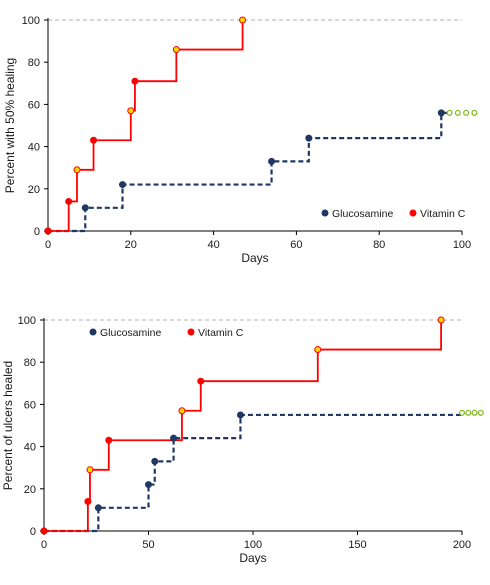 This screenshot has width=490, height=585. I want to click on x-tick-label: 200, so click(462, 545).